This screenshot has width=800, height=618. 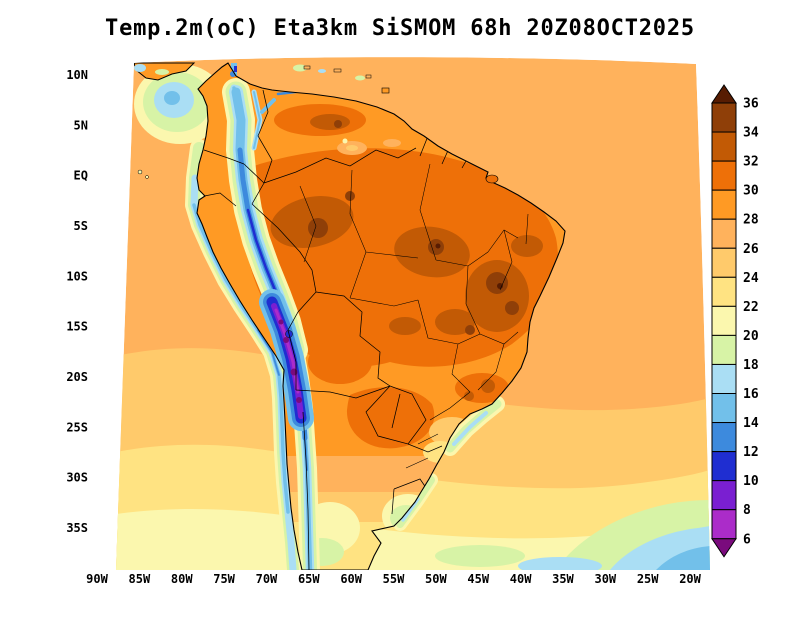 What do you see at coordinates (81, 226) in the screenshot?
I see `lat-tick-label: 5S` at bounding box center [81, 226].